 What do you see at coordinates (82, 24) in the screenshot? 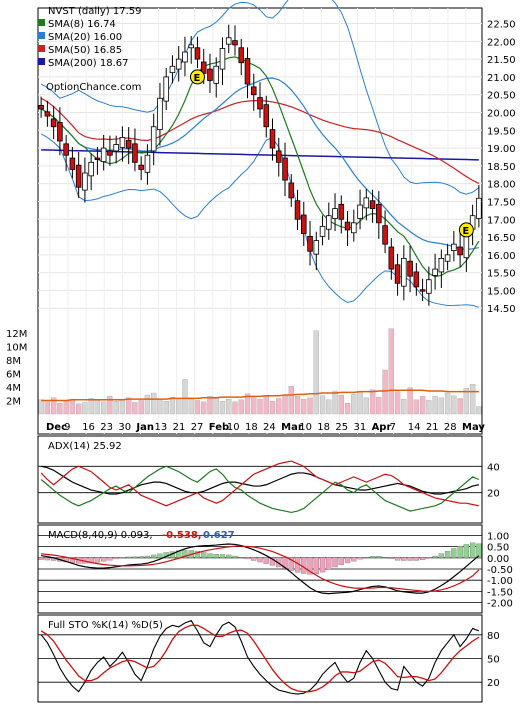
I see `legend-label: SMA(8) 16.74` at bounding box center [82, 24].